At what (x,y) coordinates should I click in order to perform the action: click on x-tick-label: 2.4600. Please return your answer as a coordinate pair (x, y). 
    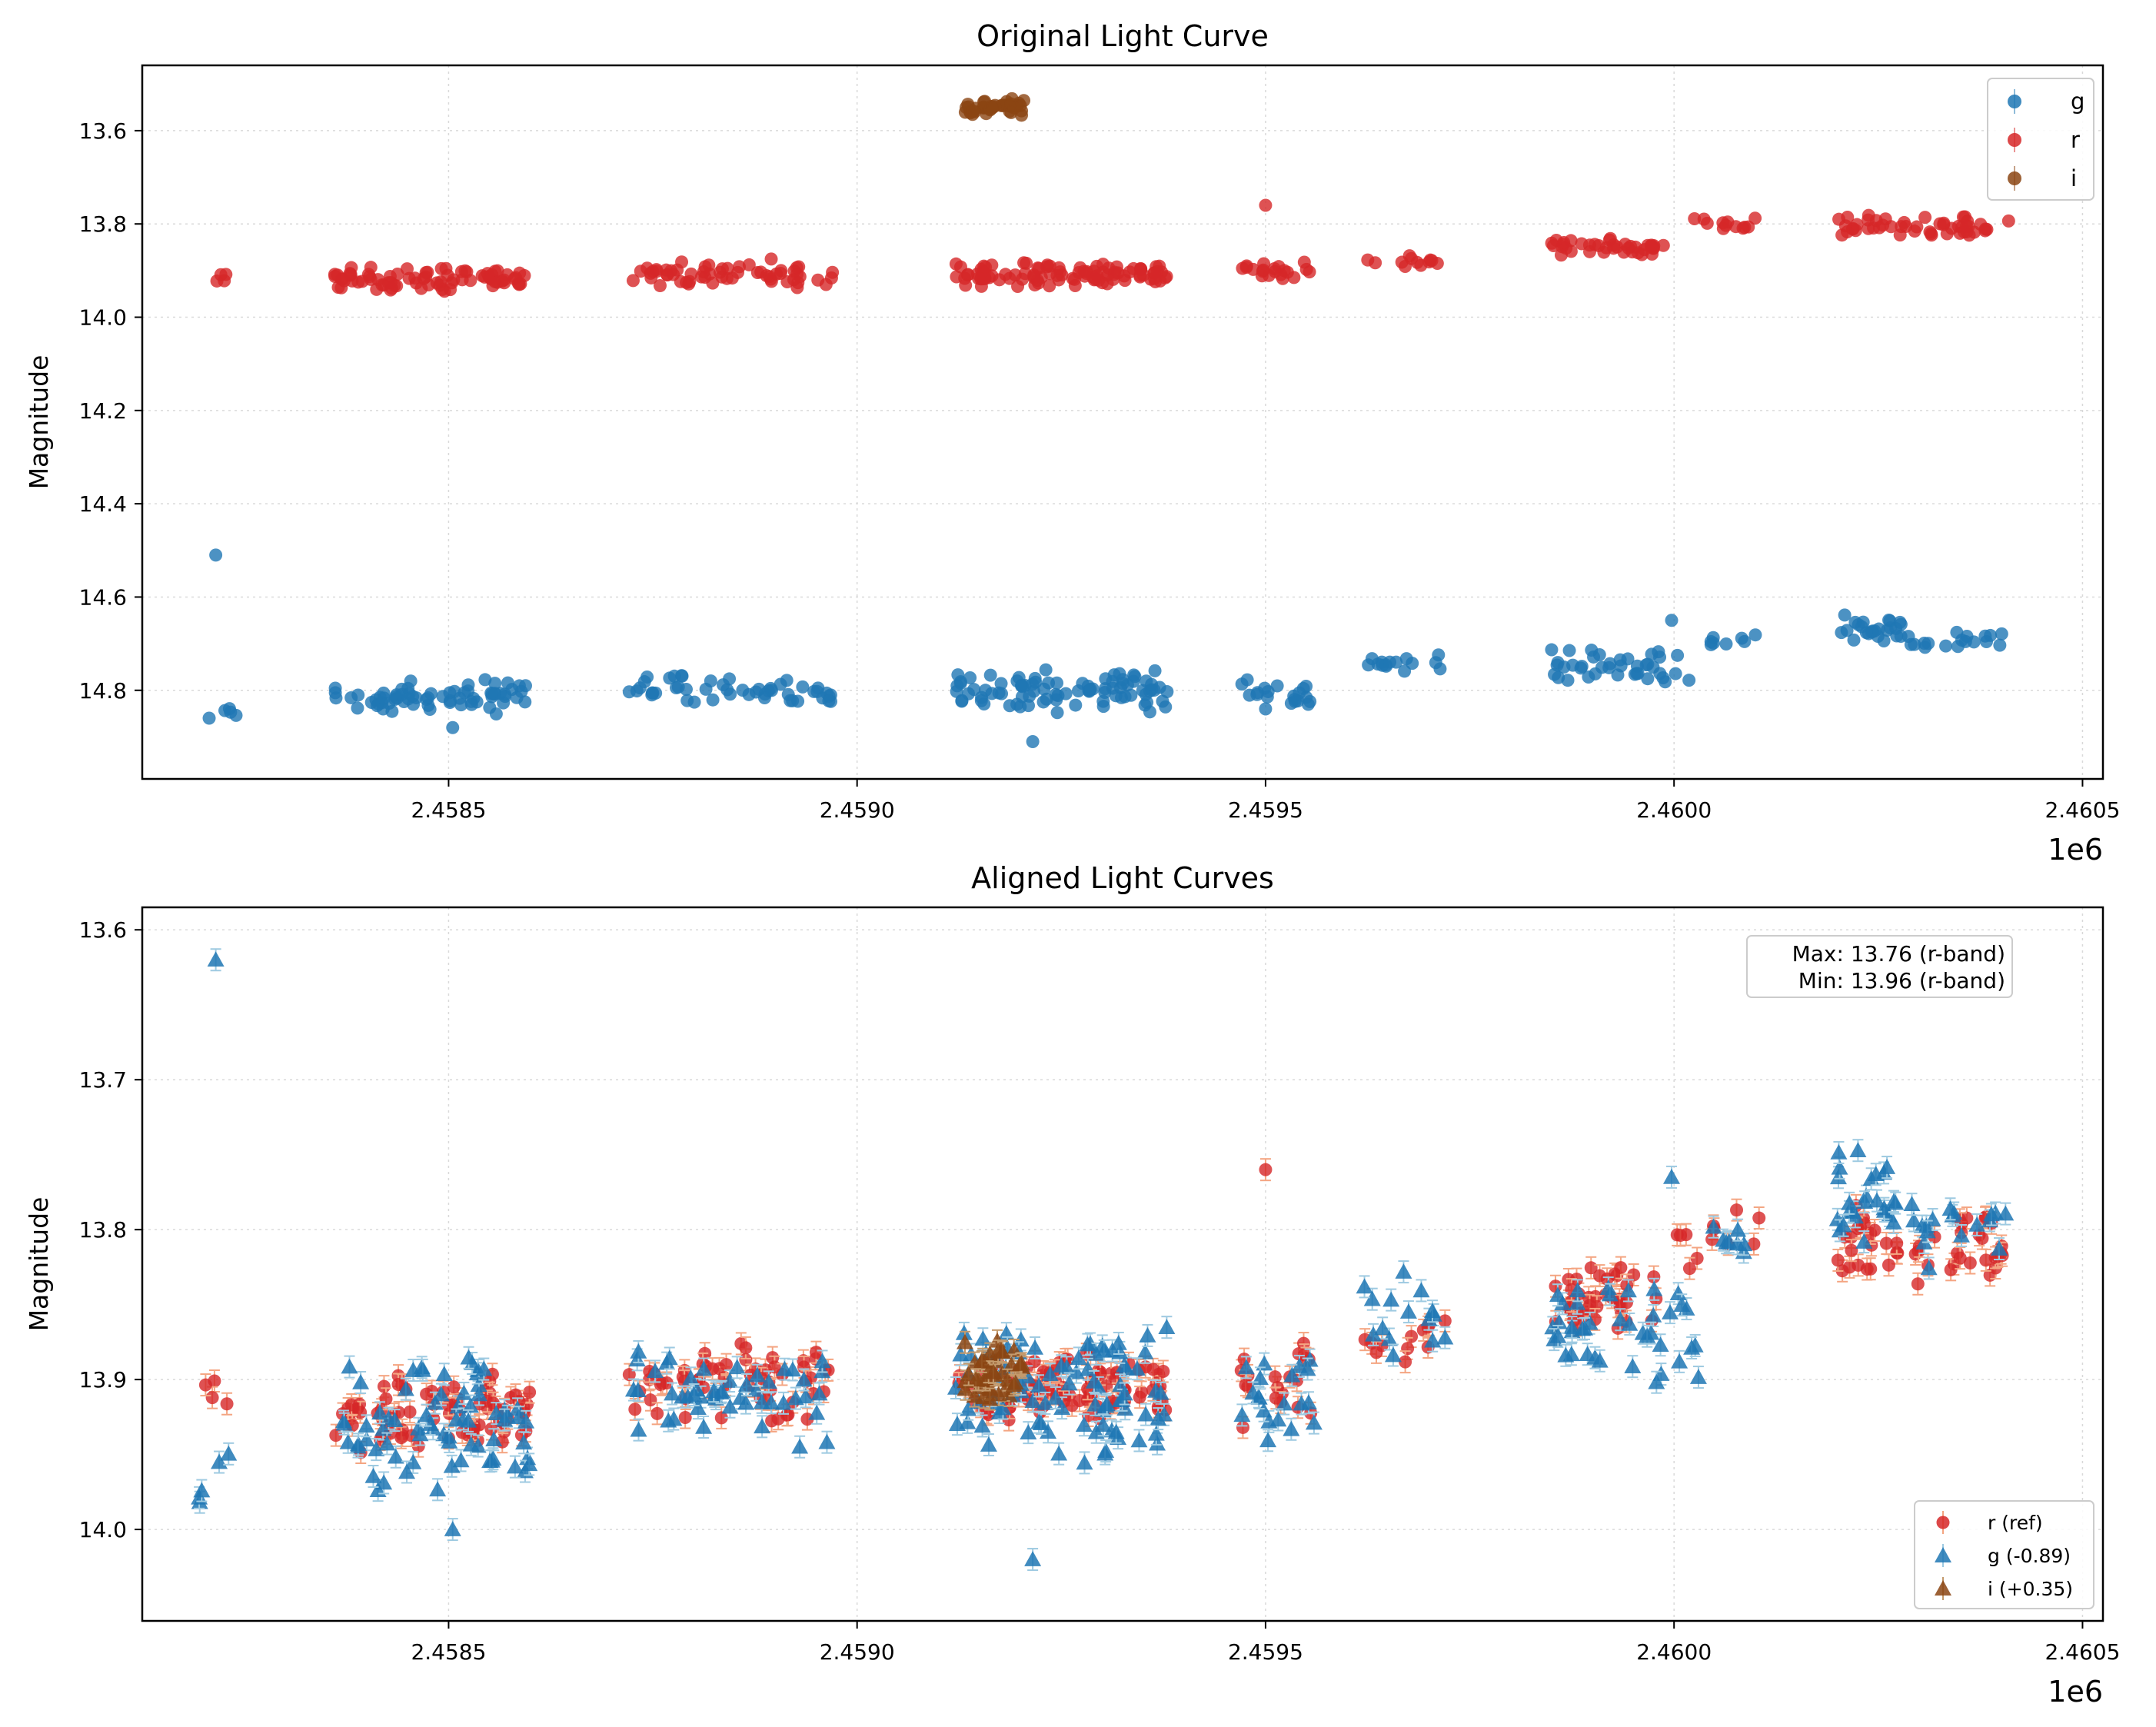
    Looking at the image, I should click on (1674, 810).